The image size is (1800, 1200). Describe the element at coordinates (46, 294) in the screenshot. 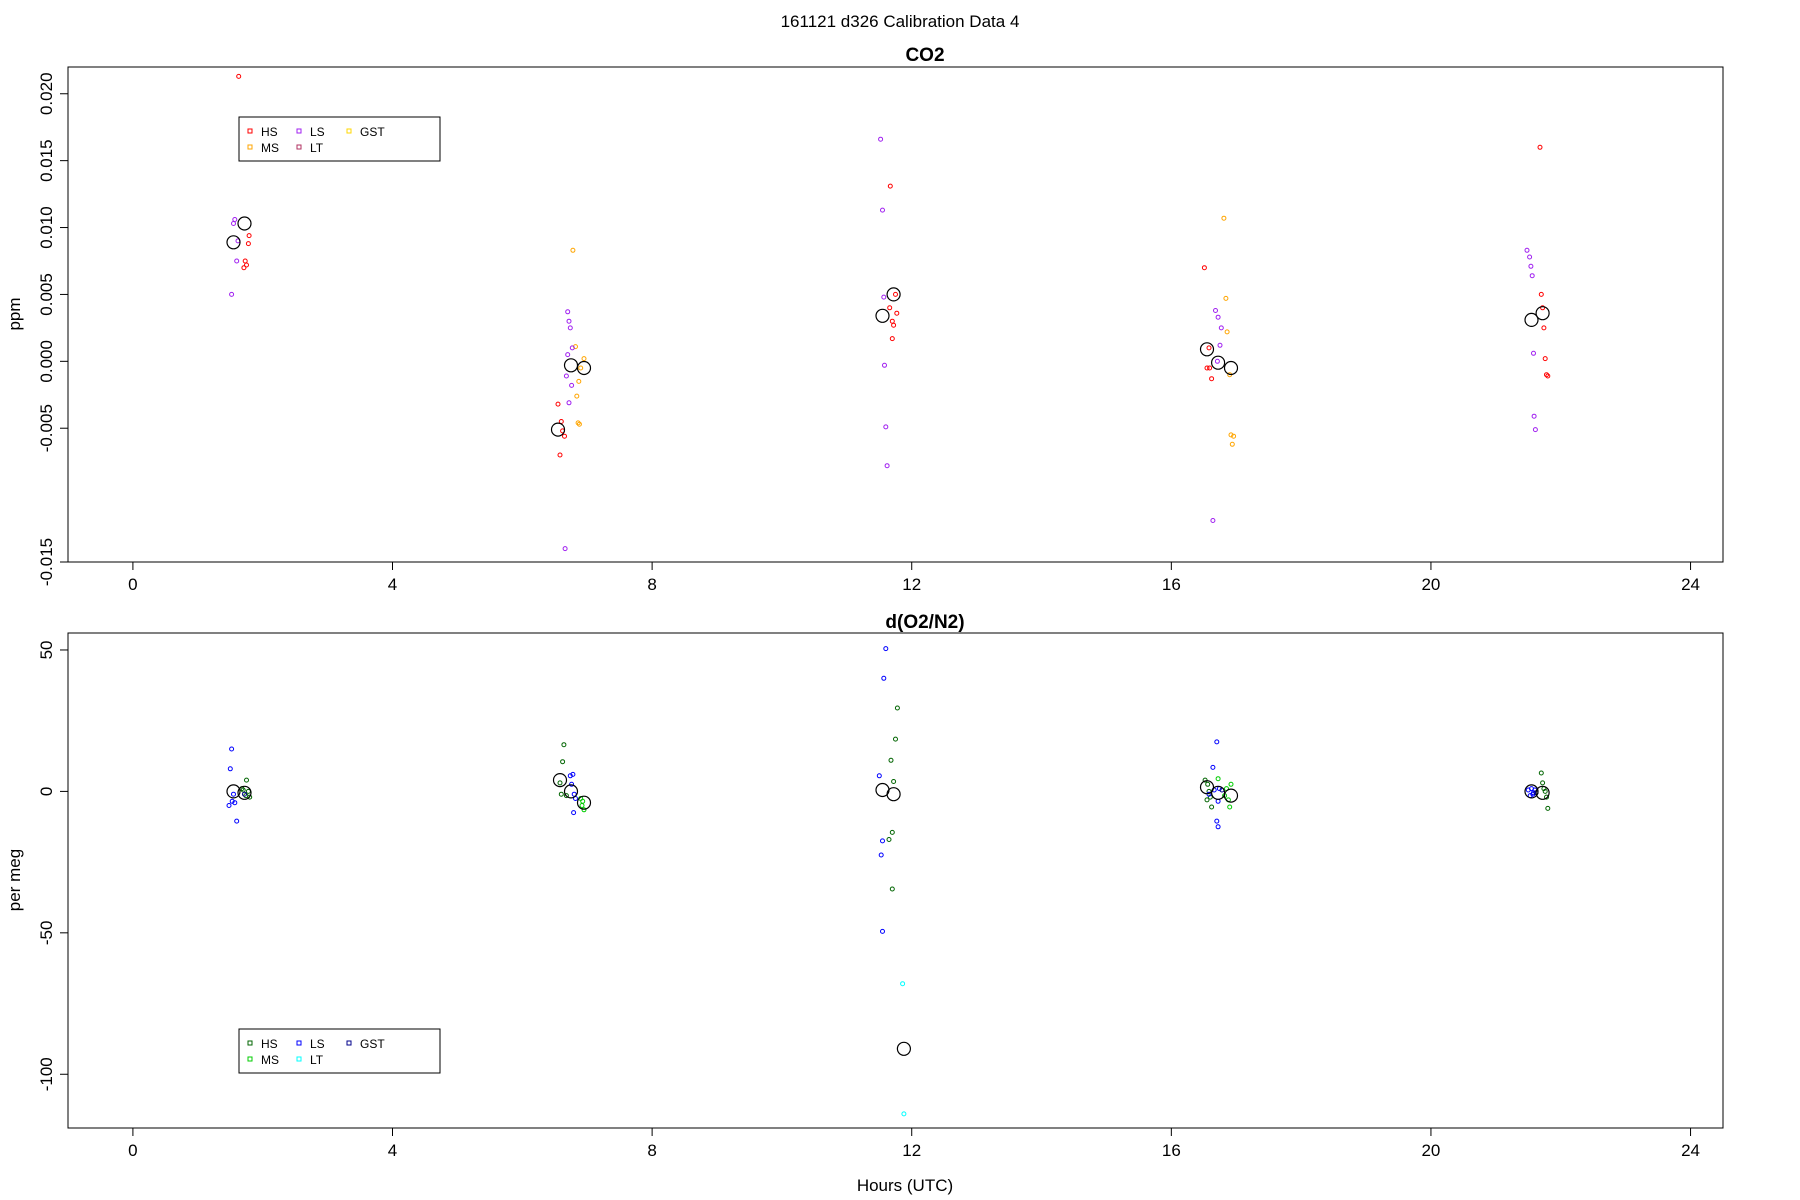

I see `co2-y-tick-label: 0.005` at that location.